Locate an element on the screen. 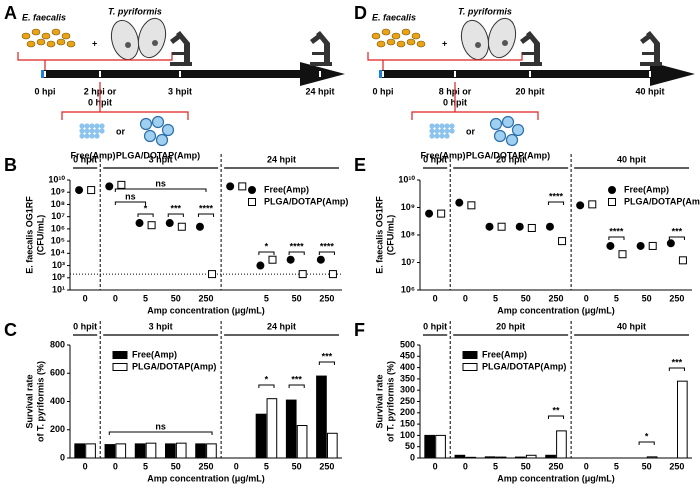 The image size is (700, 493). y-tick-label: 800 is located at coordinates (57, 344).